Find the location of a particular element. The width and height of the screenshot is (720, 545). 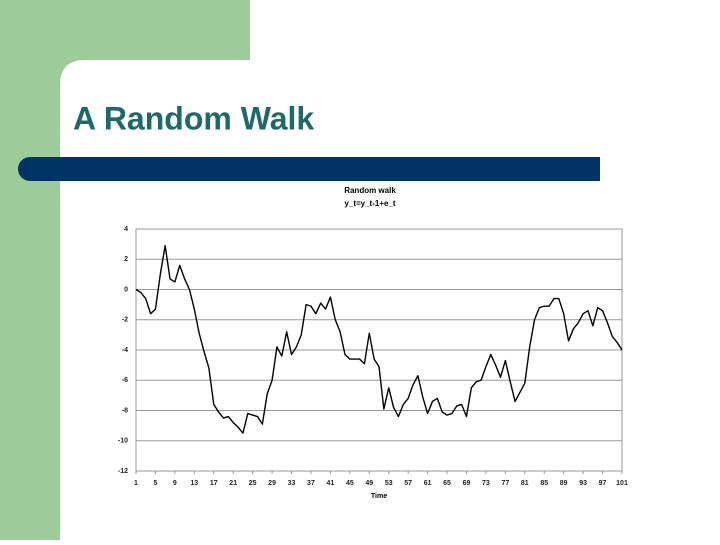

x-tick-label: 69 is located at coordinates (467, 483).